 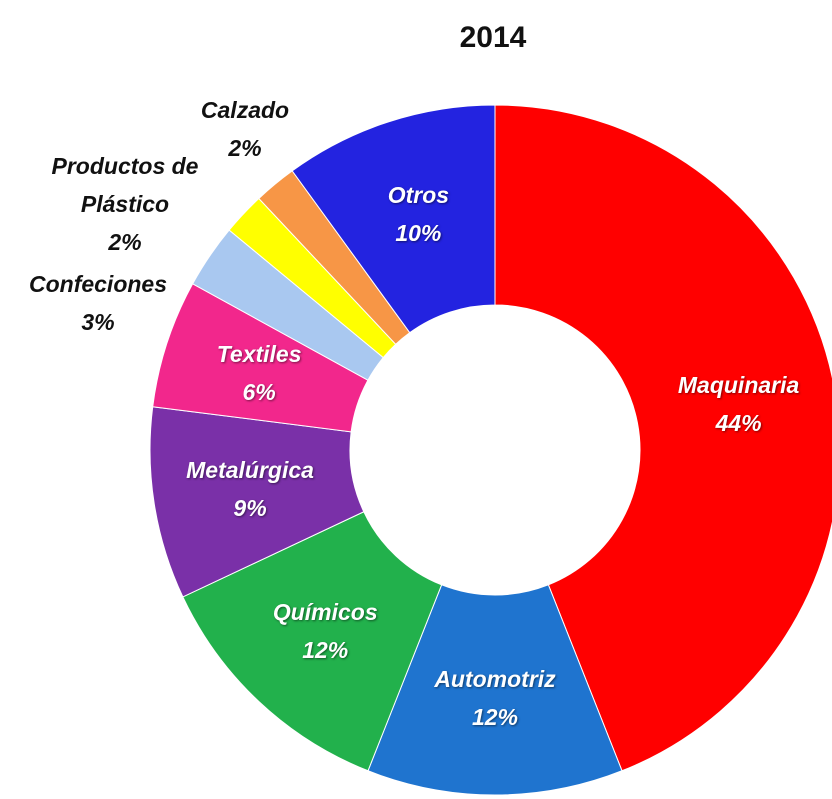 What do you see at coordinates (495, 679) in the screenshot?
I see `category-name: Automotriz` at bounding box center [495, 679].